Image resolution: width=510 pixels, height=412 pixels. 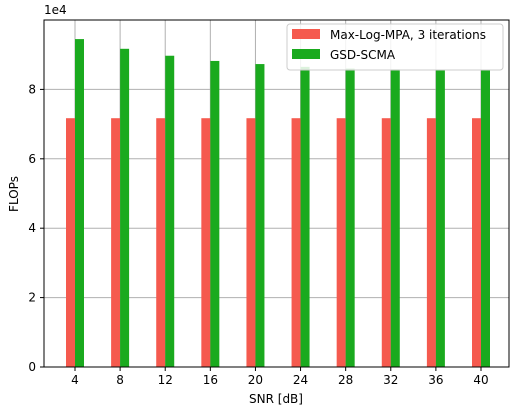 What do you see at coordinates (306, 54) in the screenshot?
I see `legend-swatch-gsd-scma` at bounding box center [306, 54].